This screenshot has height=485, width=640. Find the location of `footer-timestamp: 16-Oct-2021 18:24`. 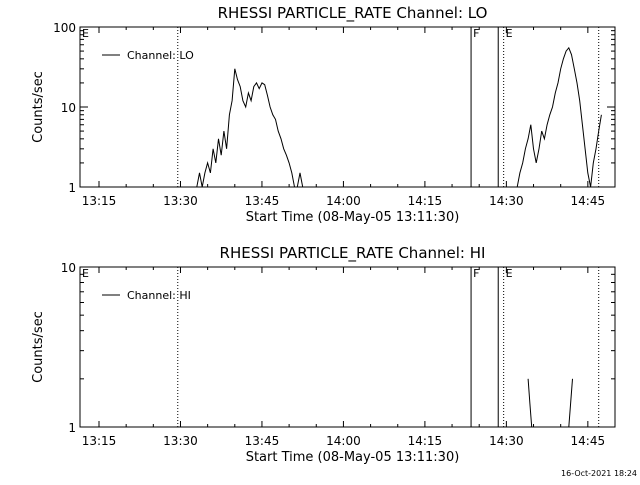

footer-timestamp: 16-Oct-2021 18:24 is located at coordinates (599, 473).